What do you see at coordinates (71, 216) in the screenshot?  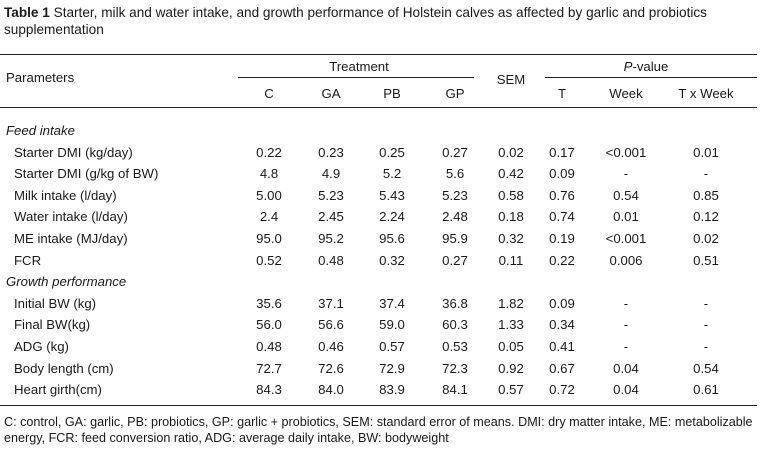 I see `row-label: Water intake (l/day)` at bounding box center [71, 216].